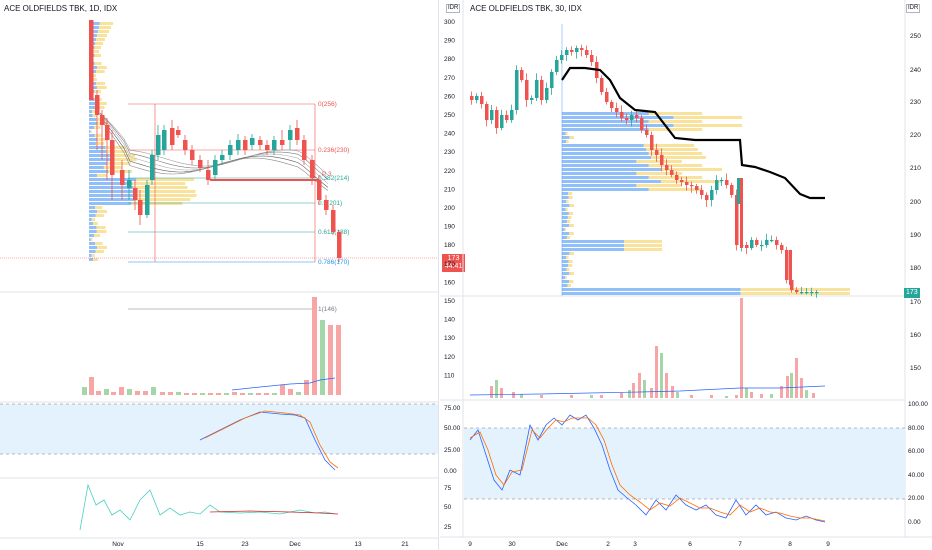 The height and width of the screenshot is (550, 932). Describe the element at coordinates (61, 8) in the screenshot. I see `left-symbol-title: ACE OLDFIELDS TBK, 1D, IDX` at that location.